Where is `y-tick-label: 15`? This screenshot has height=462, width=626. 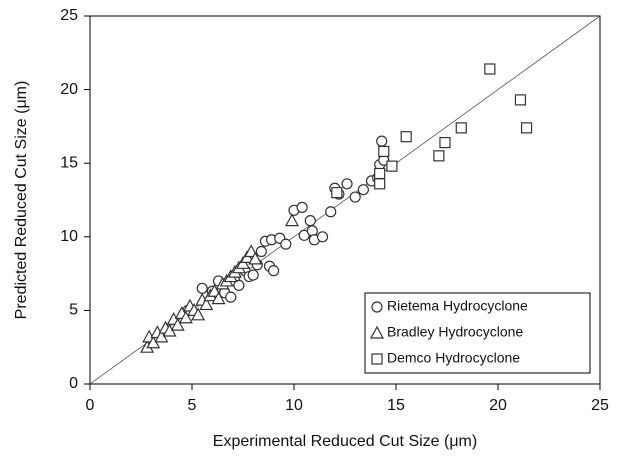 y-tick-label: 15 is located at coordinates (69, 162).